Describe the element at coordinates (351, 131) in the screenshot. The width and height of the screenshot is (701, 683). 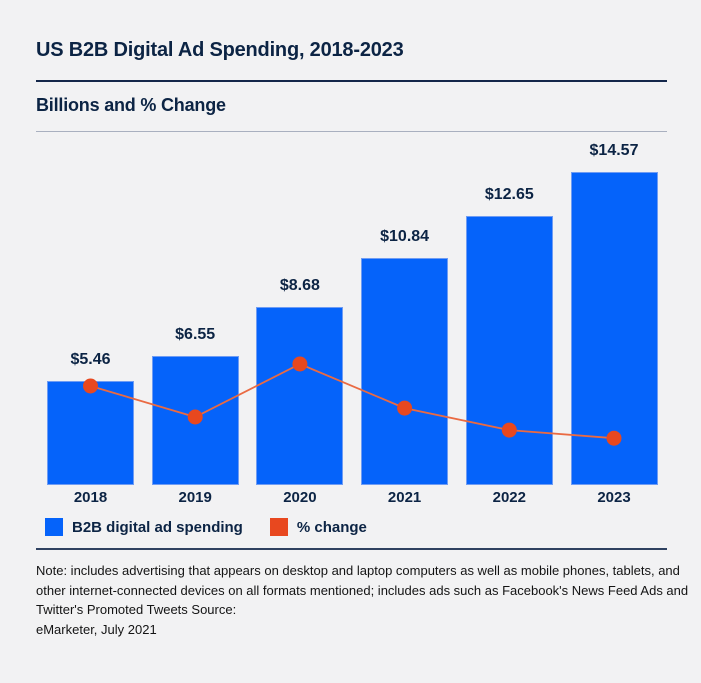
I see `subtitle-divider` at that location.